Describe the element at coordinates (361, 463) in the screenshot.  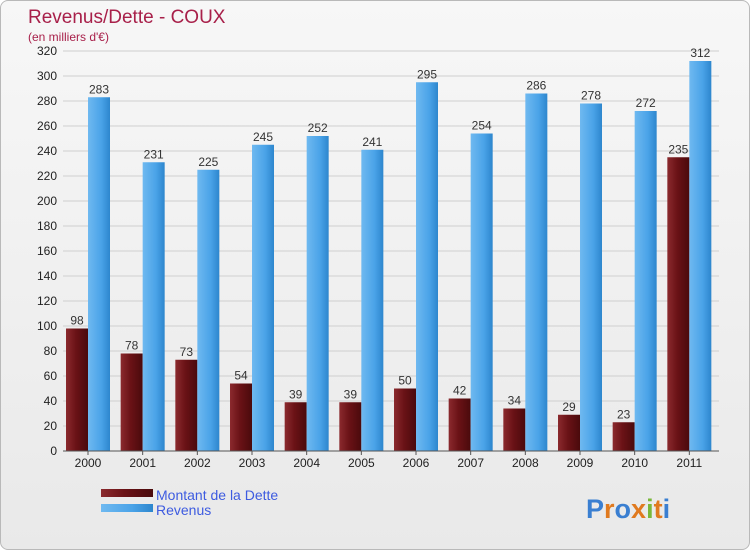
I see `x-tick-label: 2005` at that location.